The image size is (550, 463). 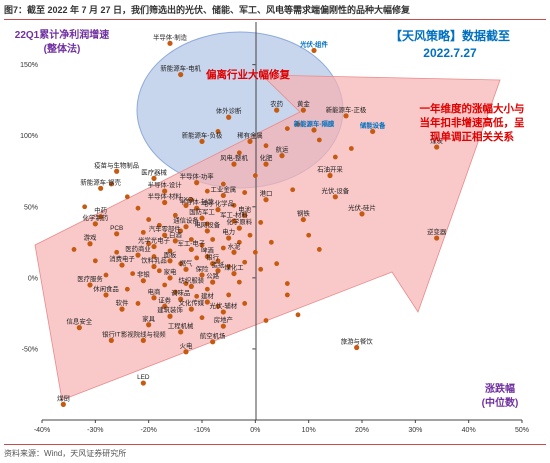 What do you see at coordinates (223, 319) in the screenshot?
I see `point-label: 房地产` at bounding box center [223, 319].